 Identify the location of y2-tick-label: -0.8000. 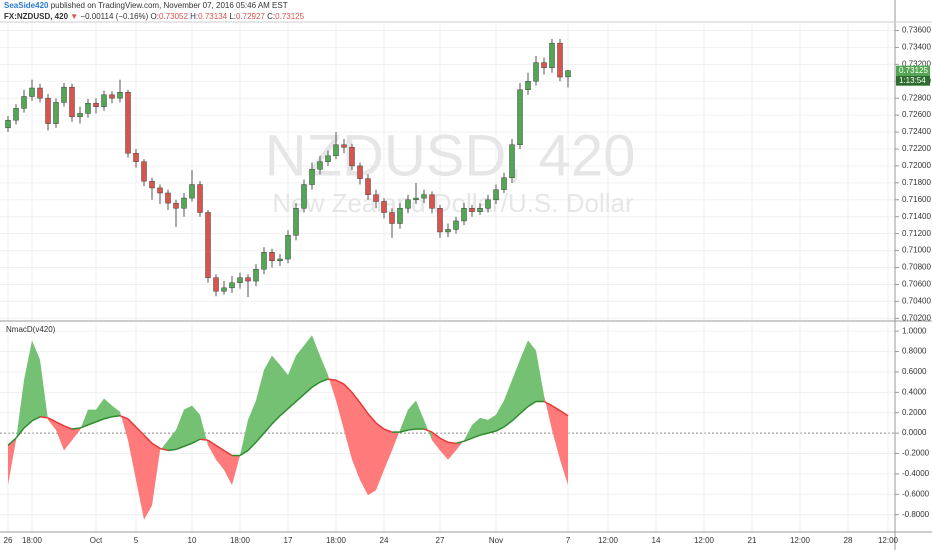
(916, 514).